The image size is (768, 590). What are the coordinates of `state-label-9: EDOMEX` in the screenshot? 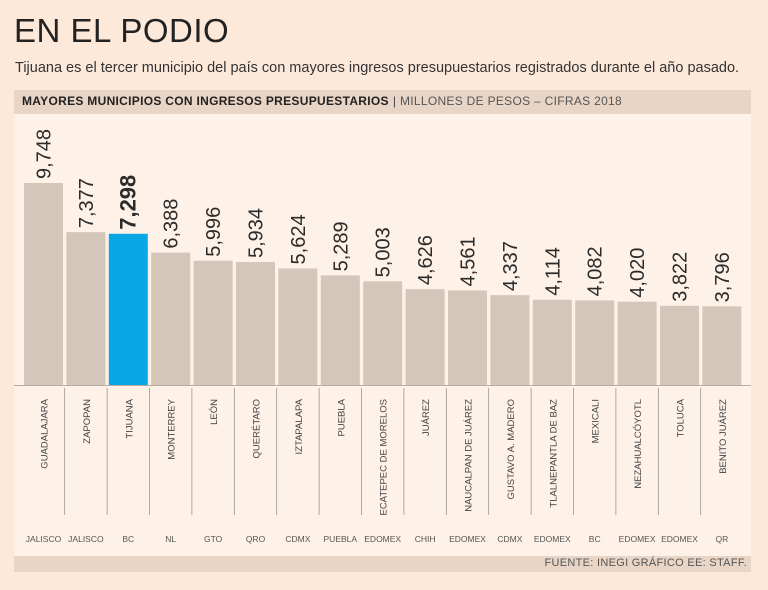 It's located at (382, 539).